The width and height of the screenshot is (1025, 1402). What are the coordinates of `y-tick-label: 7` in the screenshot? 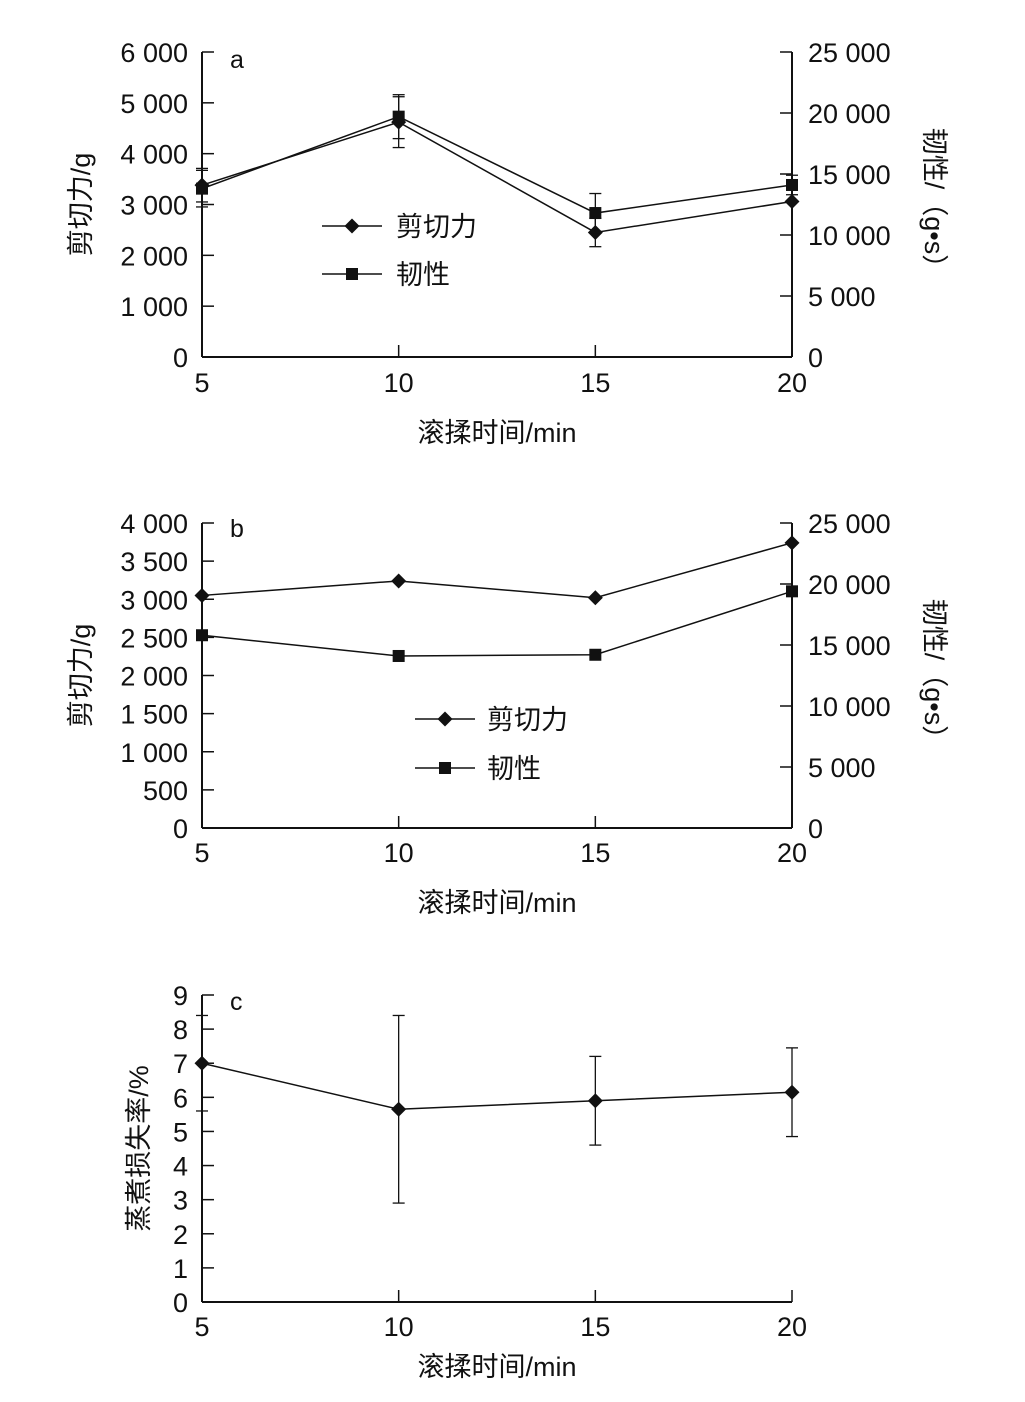 It's located at (180, 1064).